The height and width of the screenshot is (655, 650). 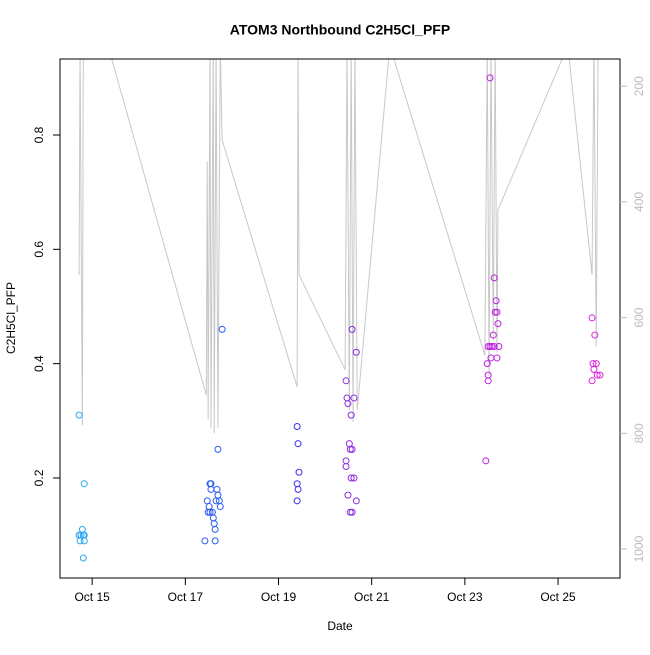 What do you see at coordinates (340, 30) in the screenshot?
I see `chart-title: ATOM3 Northbound C2H5Cl_PFP` at bounding box center [340, 30].